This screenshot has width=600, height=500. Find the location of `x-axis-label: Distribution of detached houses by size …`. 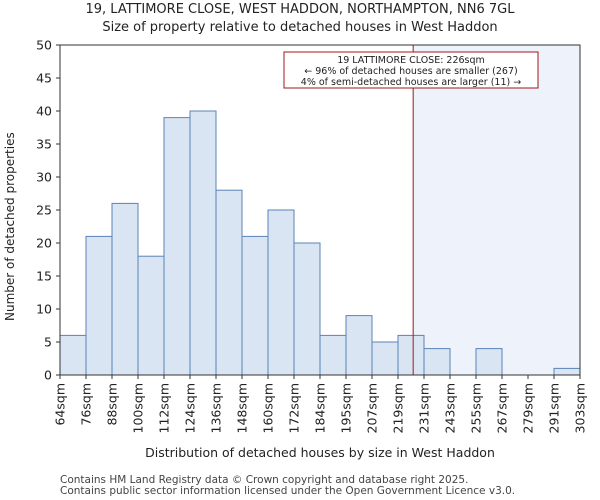

x-axis-label: Distribution of detached houses by size … is located at coordinates (320, 452).